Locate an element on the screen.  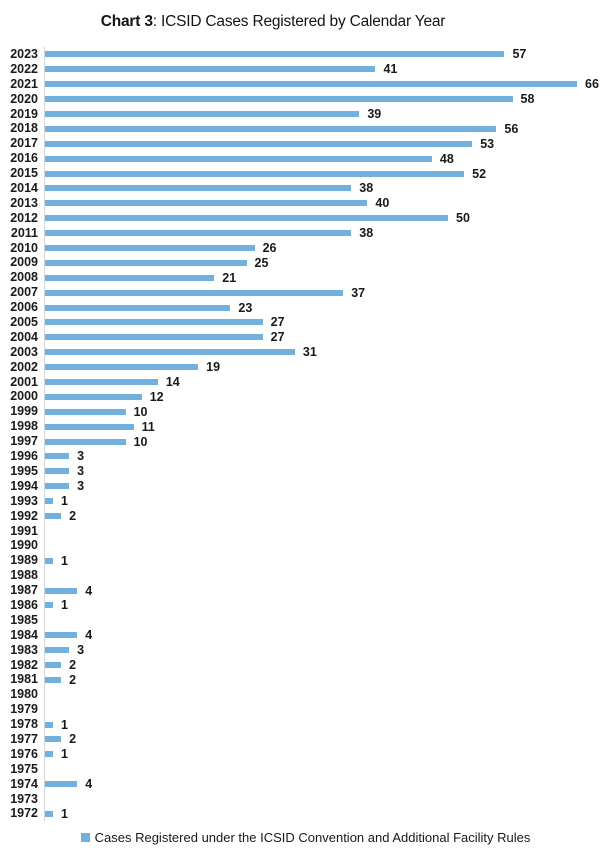
bar-track: 25 is located at coordinates (327, 263).